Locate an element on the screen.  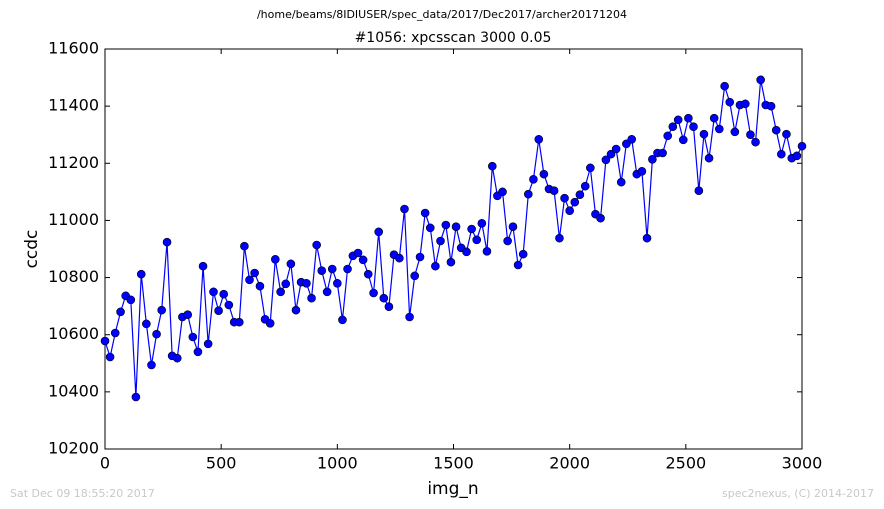
x-tick-label: 1500 is located at coordinates (453, 463).